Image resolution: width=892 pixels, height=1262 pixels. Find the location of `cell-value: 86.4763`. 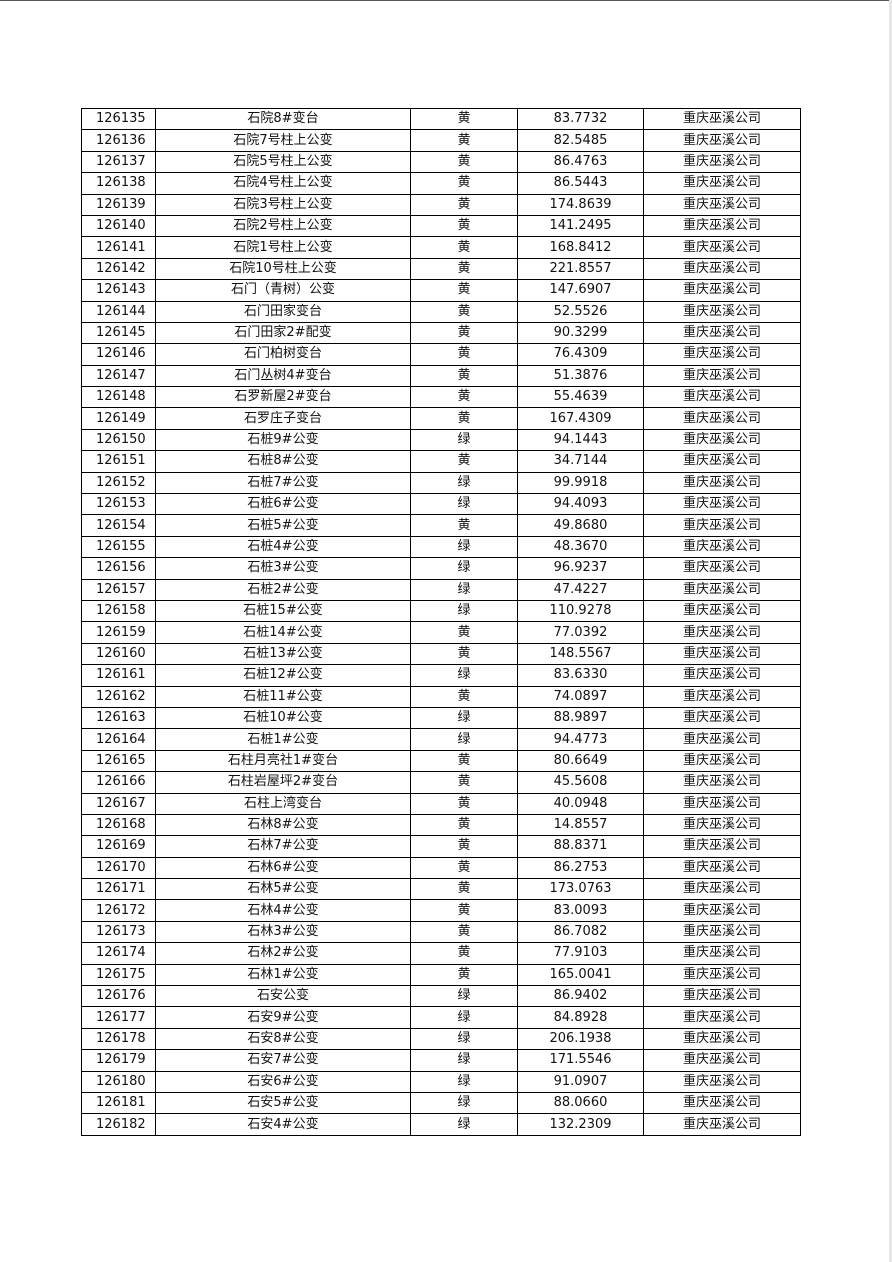

cell-value: 86.4763 is located at coordinates (580, 162).